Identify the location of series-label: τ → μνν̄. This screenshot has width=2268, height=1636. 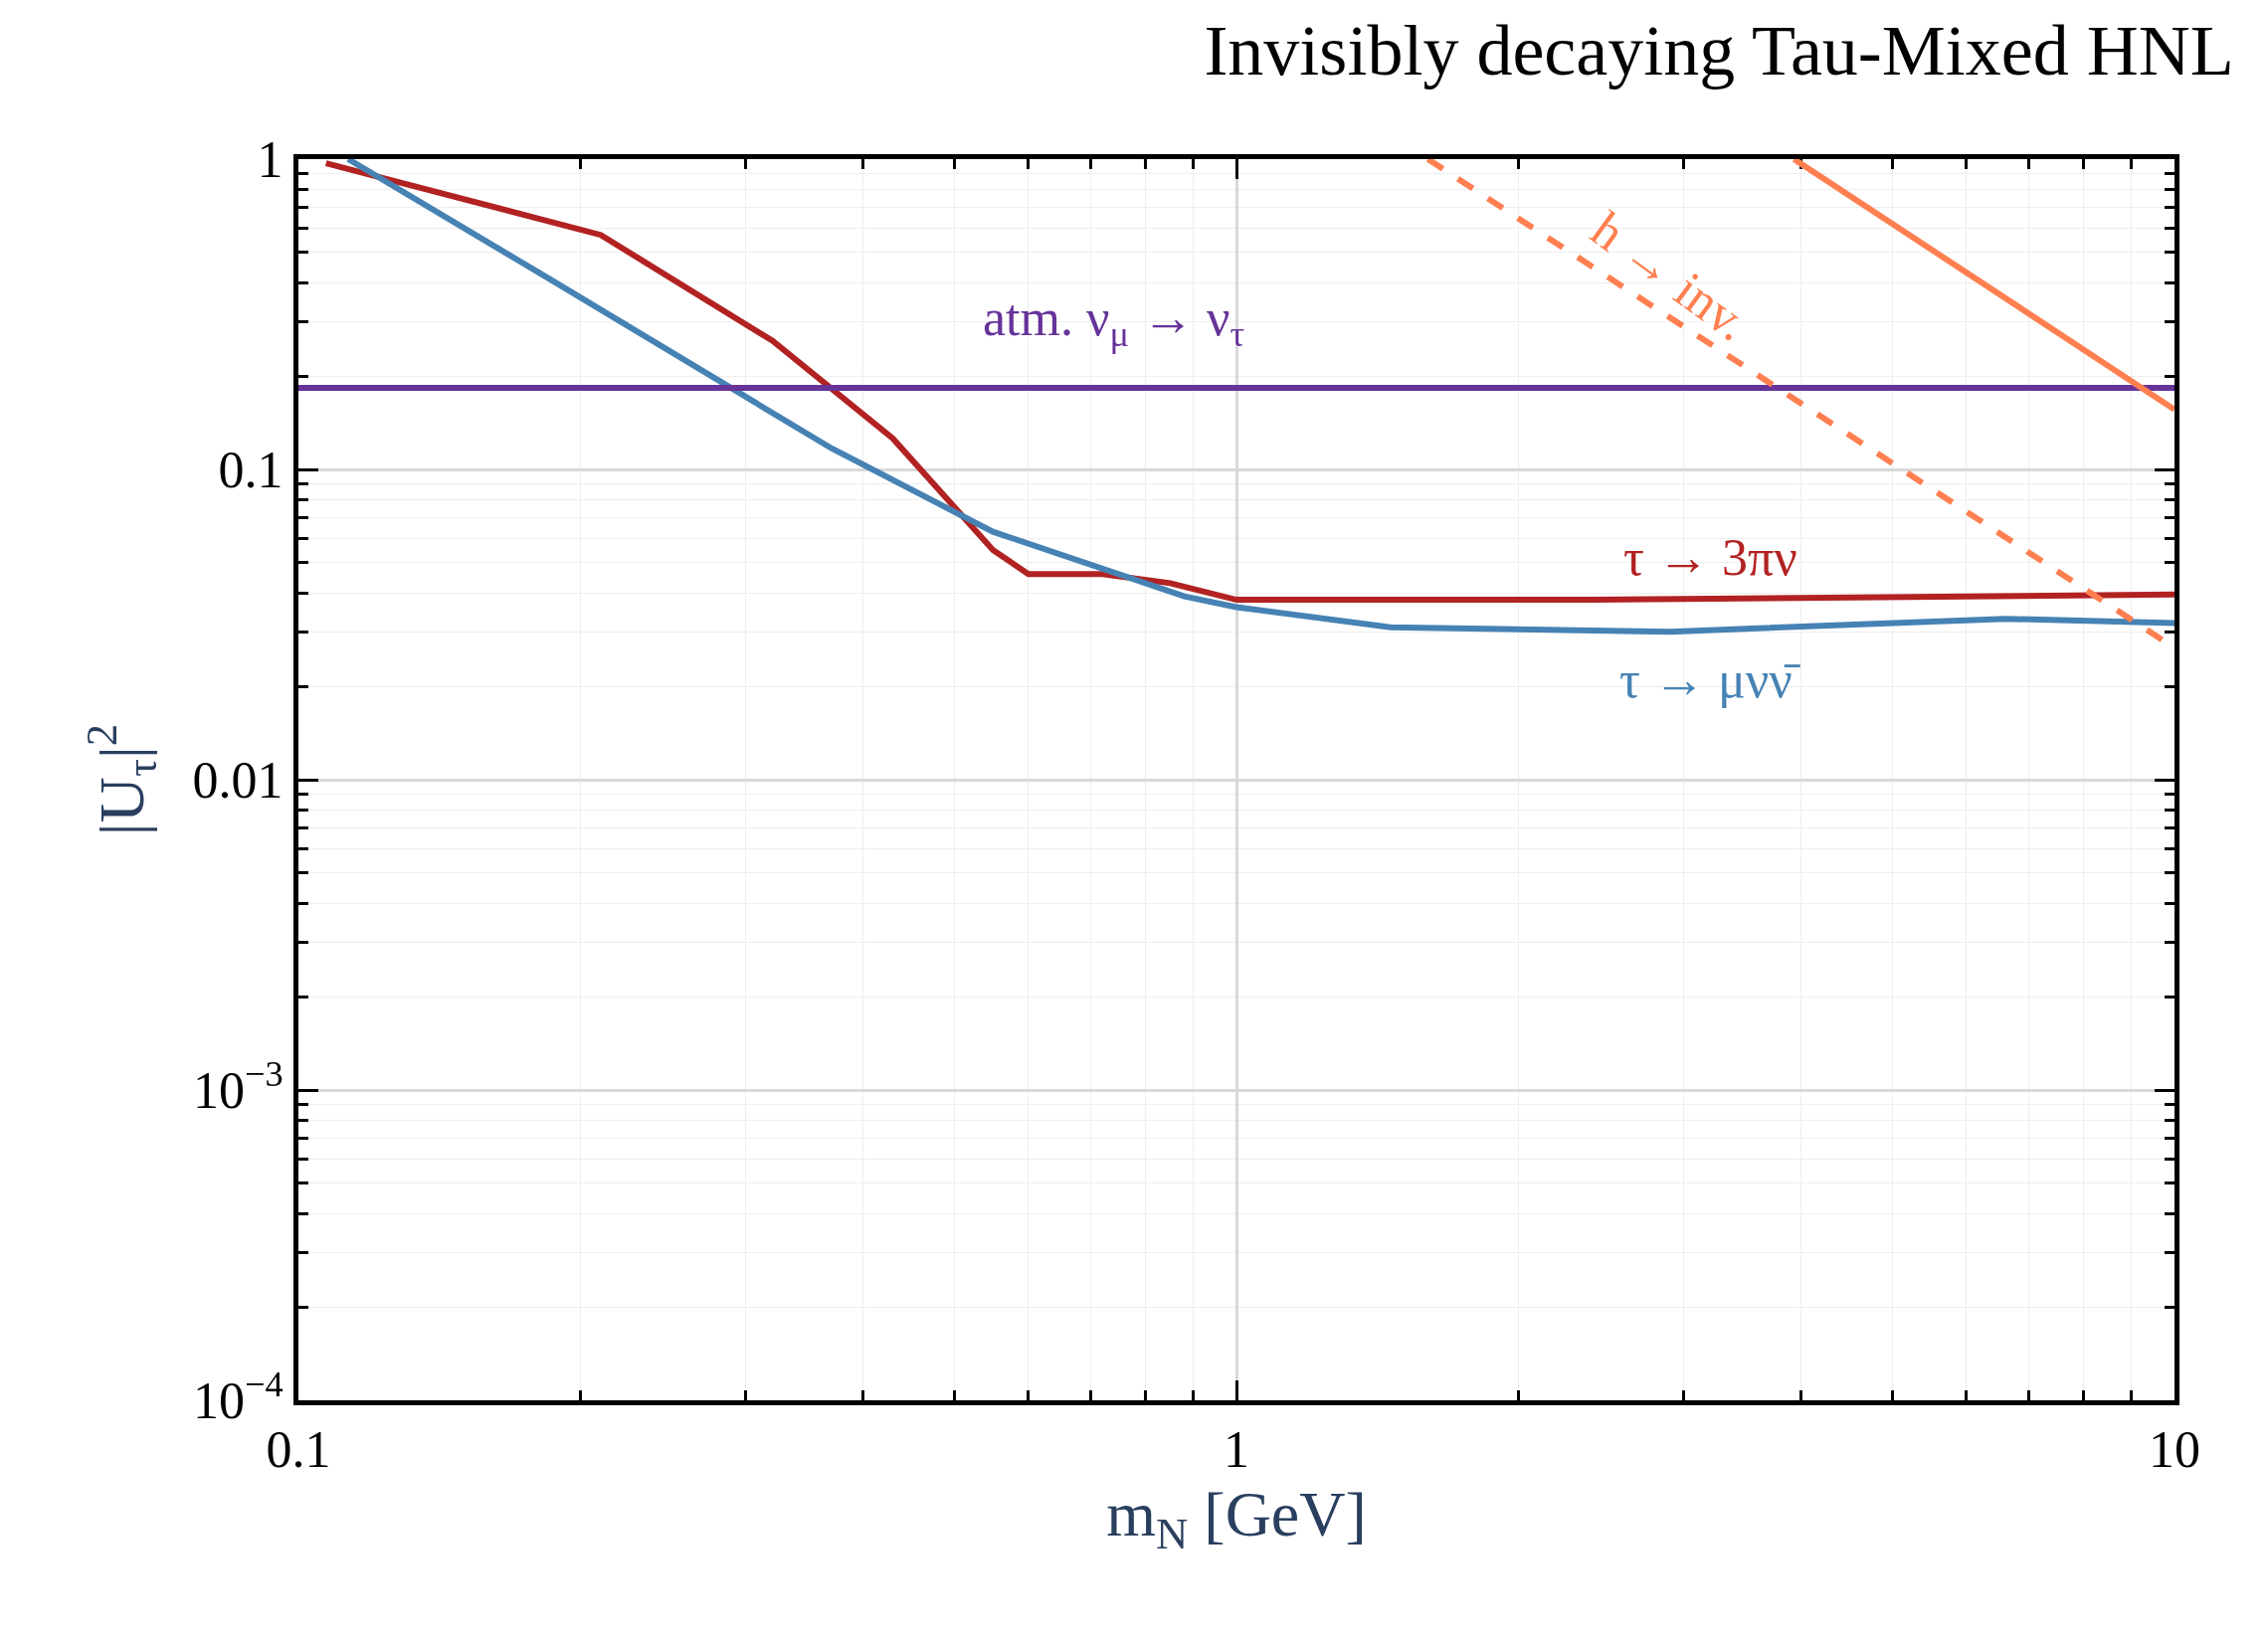
(1709, 679).